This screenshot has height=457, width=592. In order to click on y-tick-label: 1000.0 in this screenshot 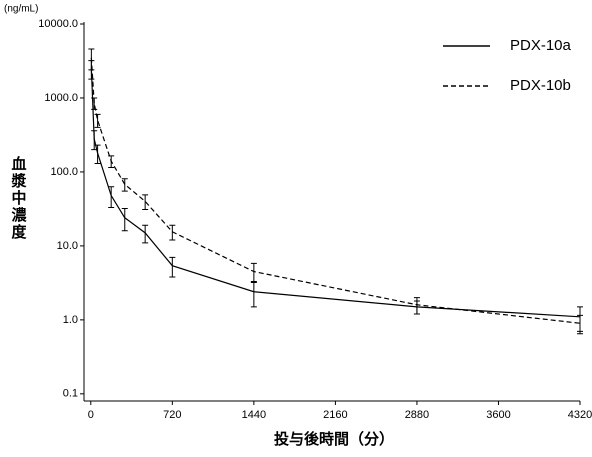, I will do `click(61, 98)`.